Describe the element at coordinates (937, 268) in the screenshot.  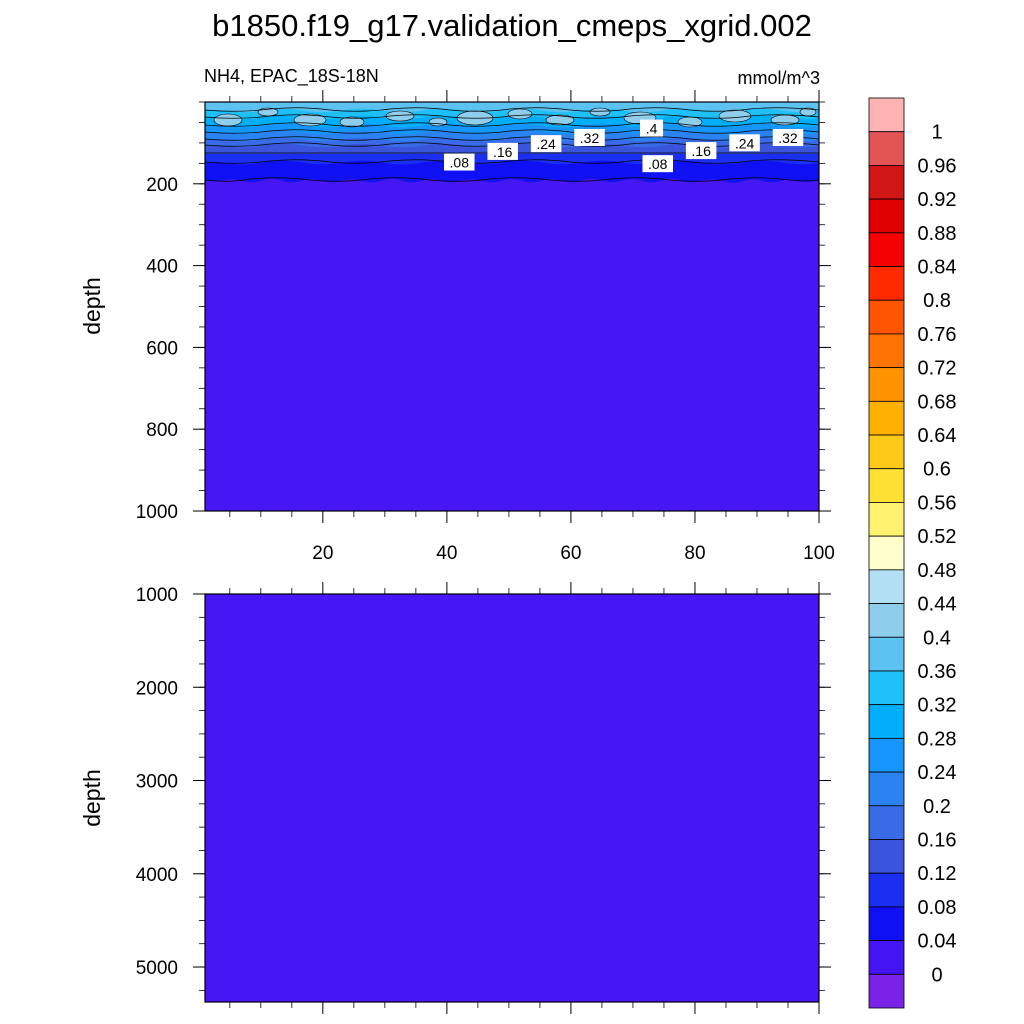
I see `colorbar-label: 0.84` at that location.